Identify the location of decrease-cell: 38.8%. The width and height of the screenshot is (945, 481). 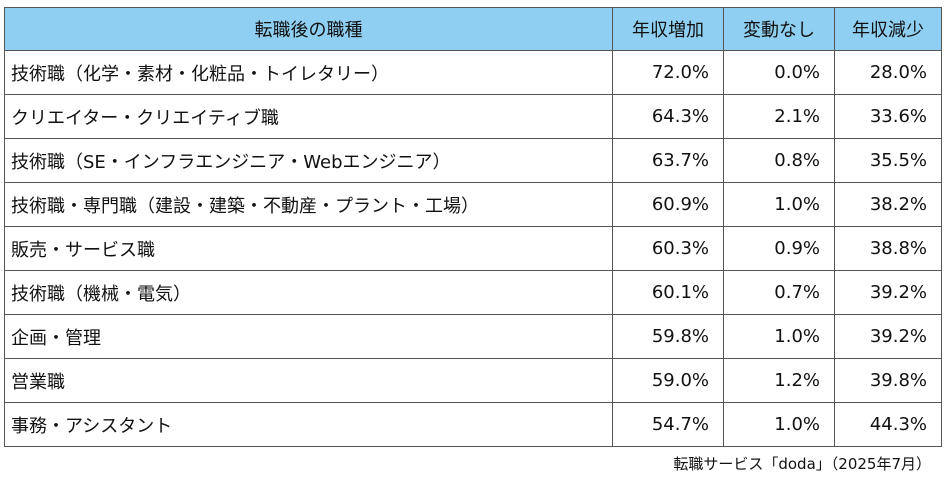
(888, 248).